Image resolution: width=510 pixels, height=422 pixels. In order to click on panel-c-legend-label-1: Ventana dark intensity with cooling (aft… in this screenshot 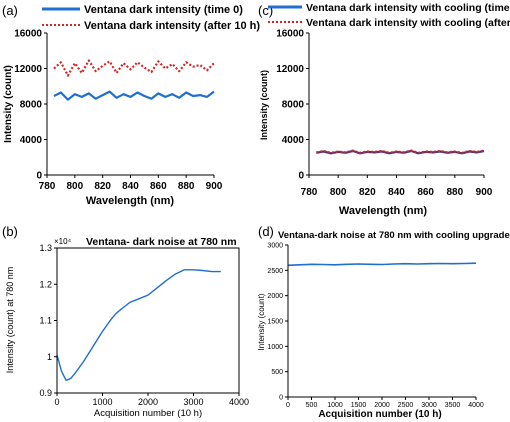, I will do `click(408, 23)`.